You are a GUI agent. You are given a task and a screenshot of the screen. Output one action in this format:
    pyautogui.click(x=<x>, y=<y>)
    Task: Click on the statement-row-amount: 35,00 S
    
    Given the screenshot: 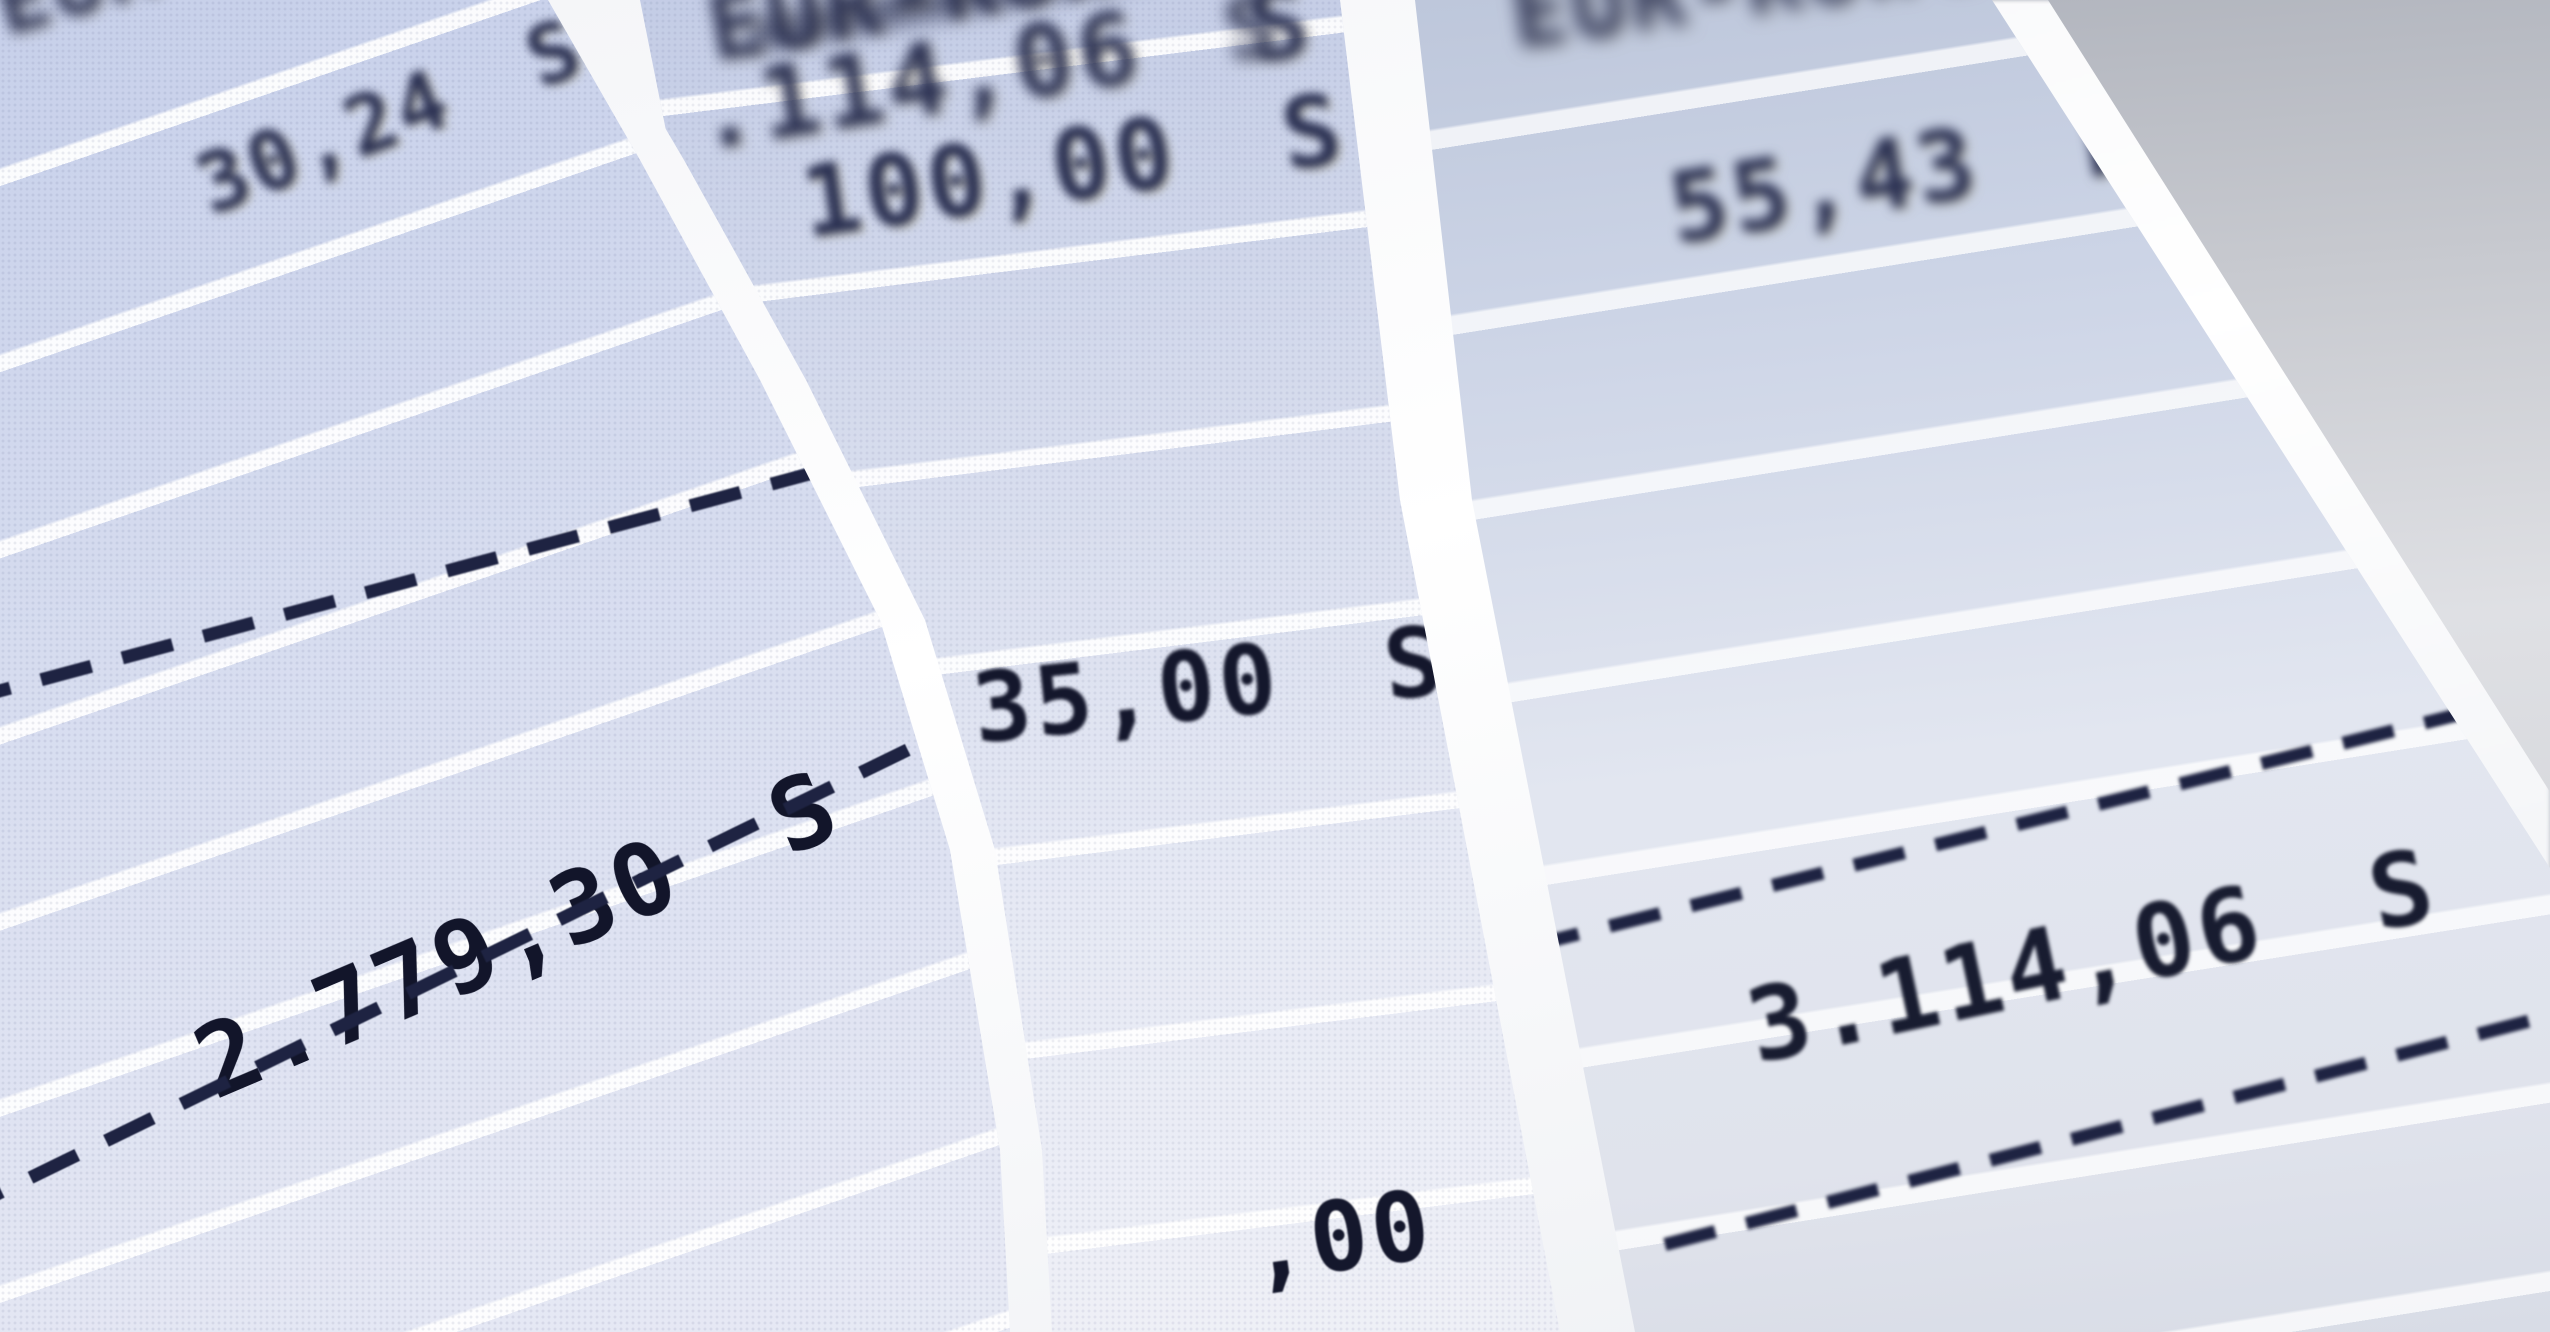 What is the action you would take?
    pyautogui.click(x=1209, y=685)
    